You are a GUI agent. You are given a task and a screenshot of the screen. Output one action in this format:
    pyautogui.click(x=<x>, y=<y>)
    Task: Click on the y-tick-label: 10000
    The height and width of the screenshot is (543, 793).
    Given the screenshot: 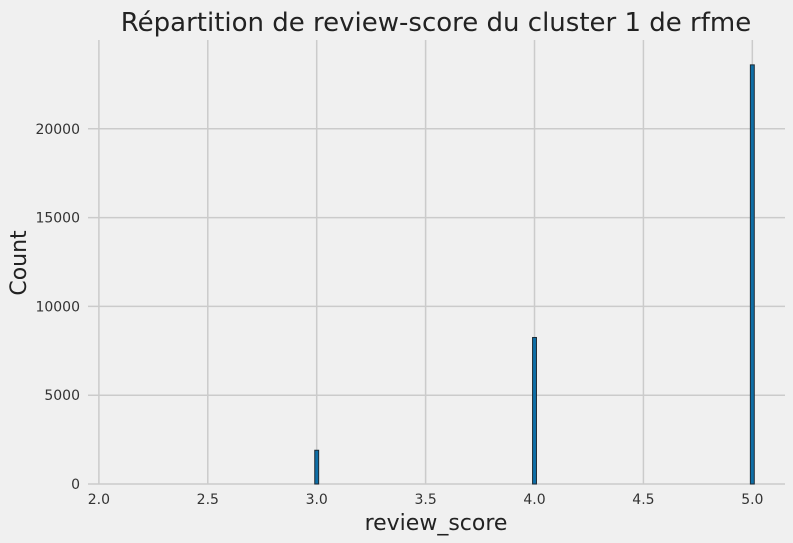 What is the action you would take?
    pyautogui.click(x=57, y=307)
    